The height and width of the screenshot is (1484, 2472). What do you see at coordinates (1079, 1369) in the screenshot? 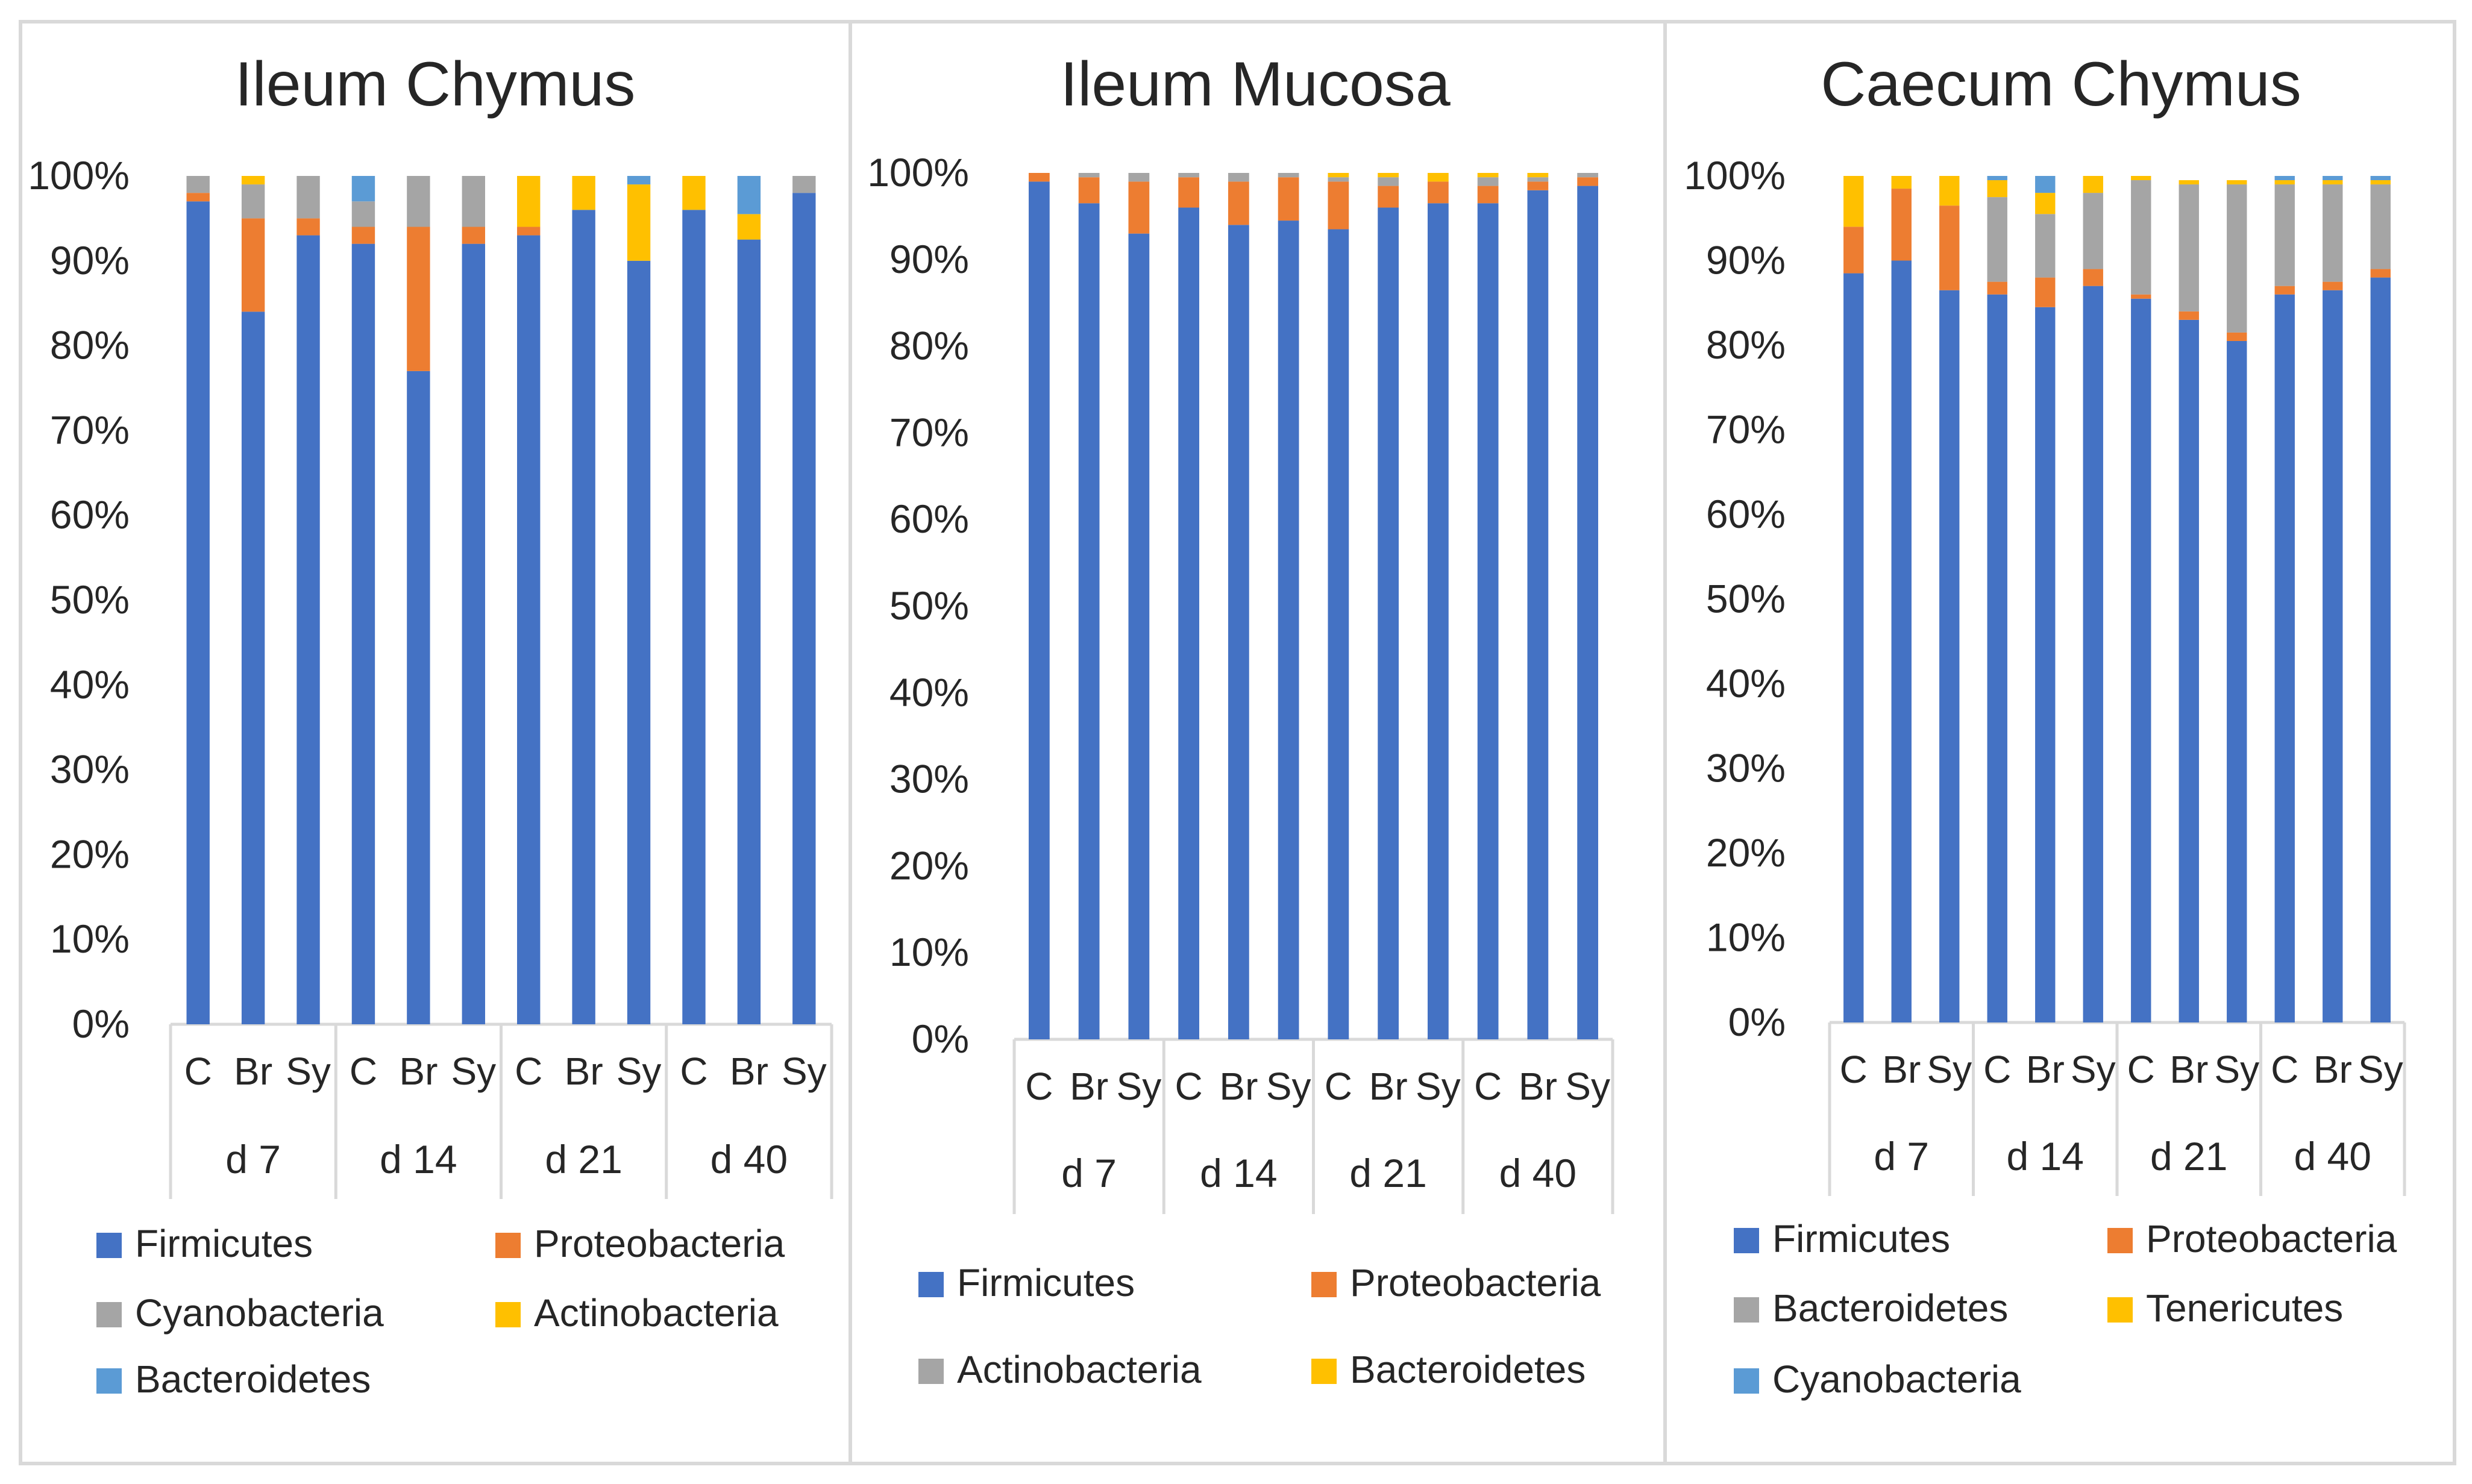
I see `legend-label: Actinobacteria` at bounding box center [1079, 1369].